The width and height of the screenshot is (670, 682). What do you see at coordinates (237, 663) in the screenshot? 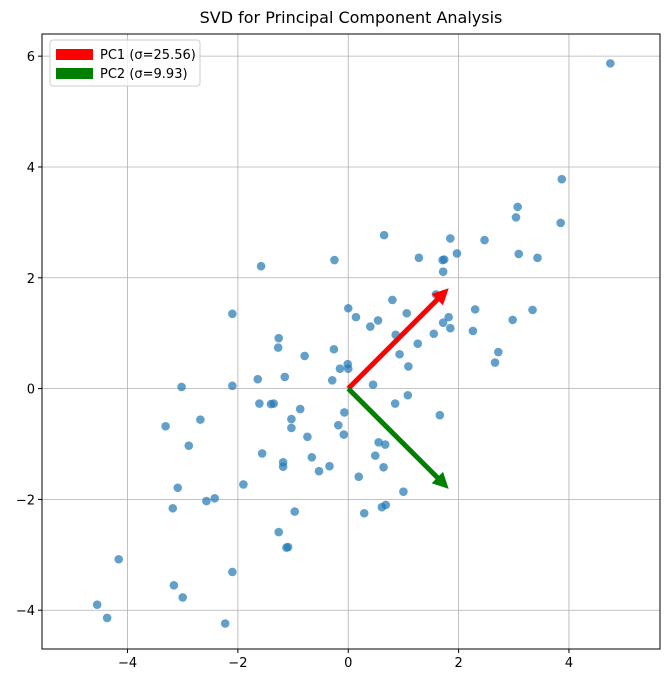
I see `x-tick-label: −2` at bounding box center [237, 663].